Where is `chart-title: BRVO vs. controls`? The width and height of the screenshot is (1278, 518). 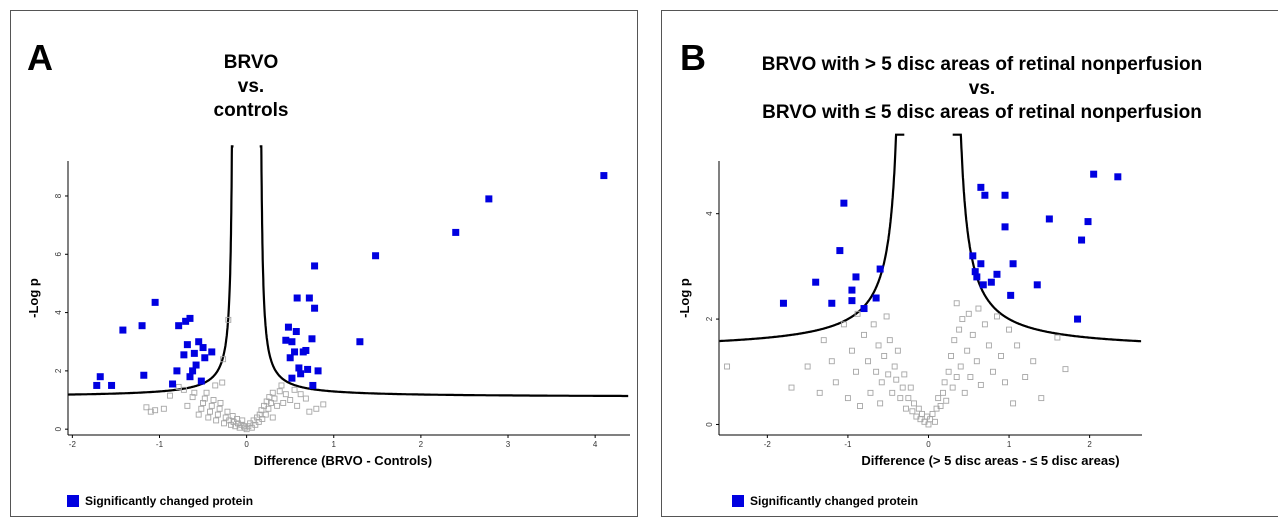 chart-title: BRVO vs. controls is located at coordinates (251, 87).